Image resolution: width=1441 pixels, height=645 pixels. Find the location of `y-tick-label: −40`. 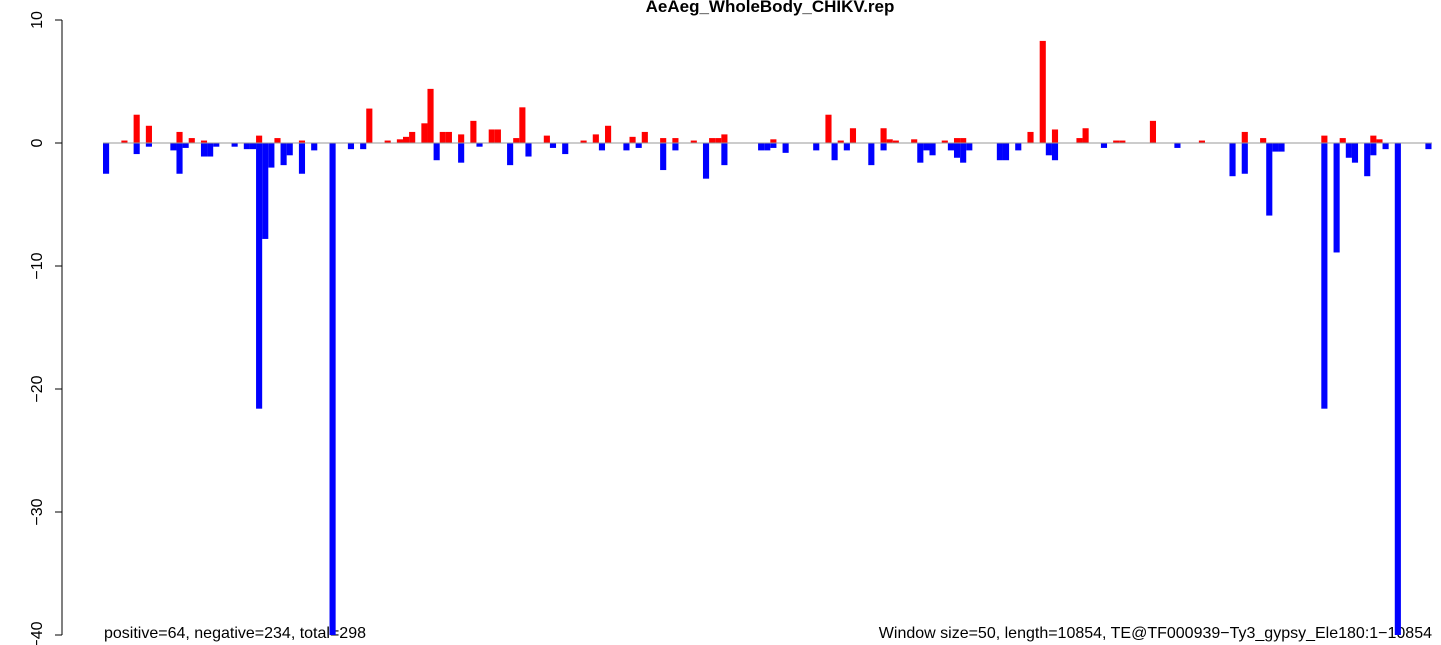

y-tick-label: −40 is located at coordinates (37, 633).